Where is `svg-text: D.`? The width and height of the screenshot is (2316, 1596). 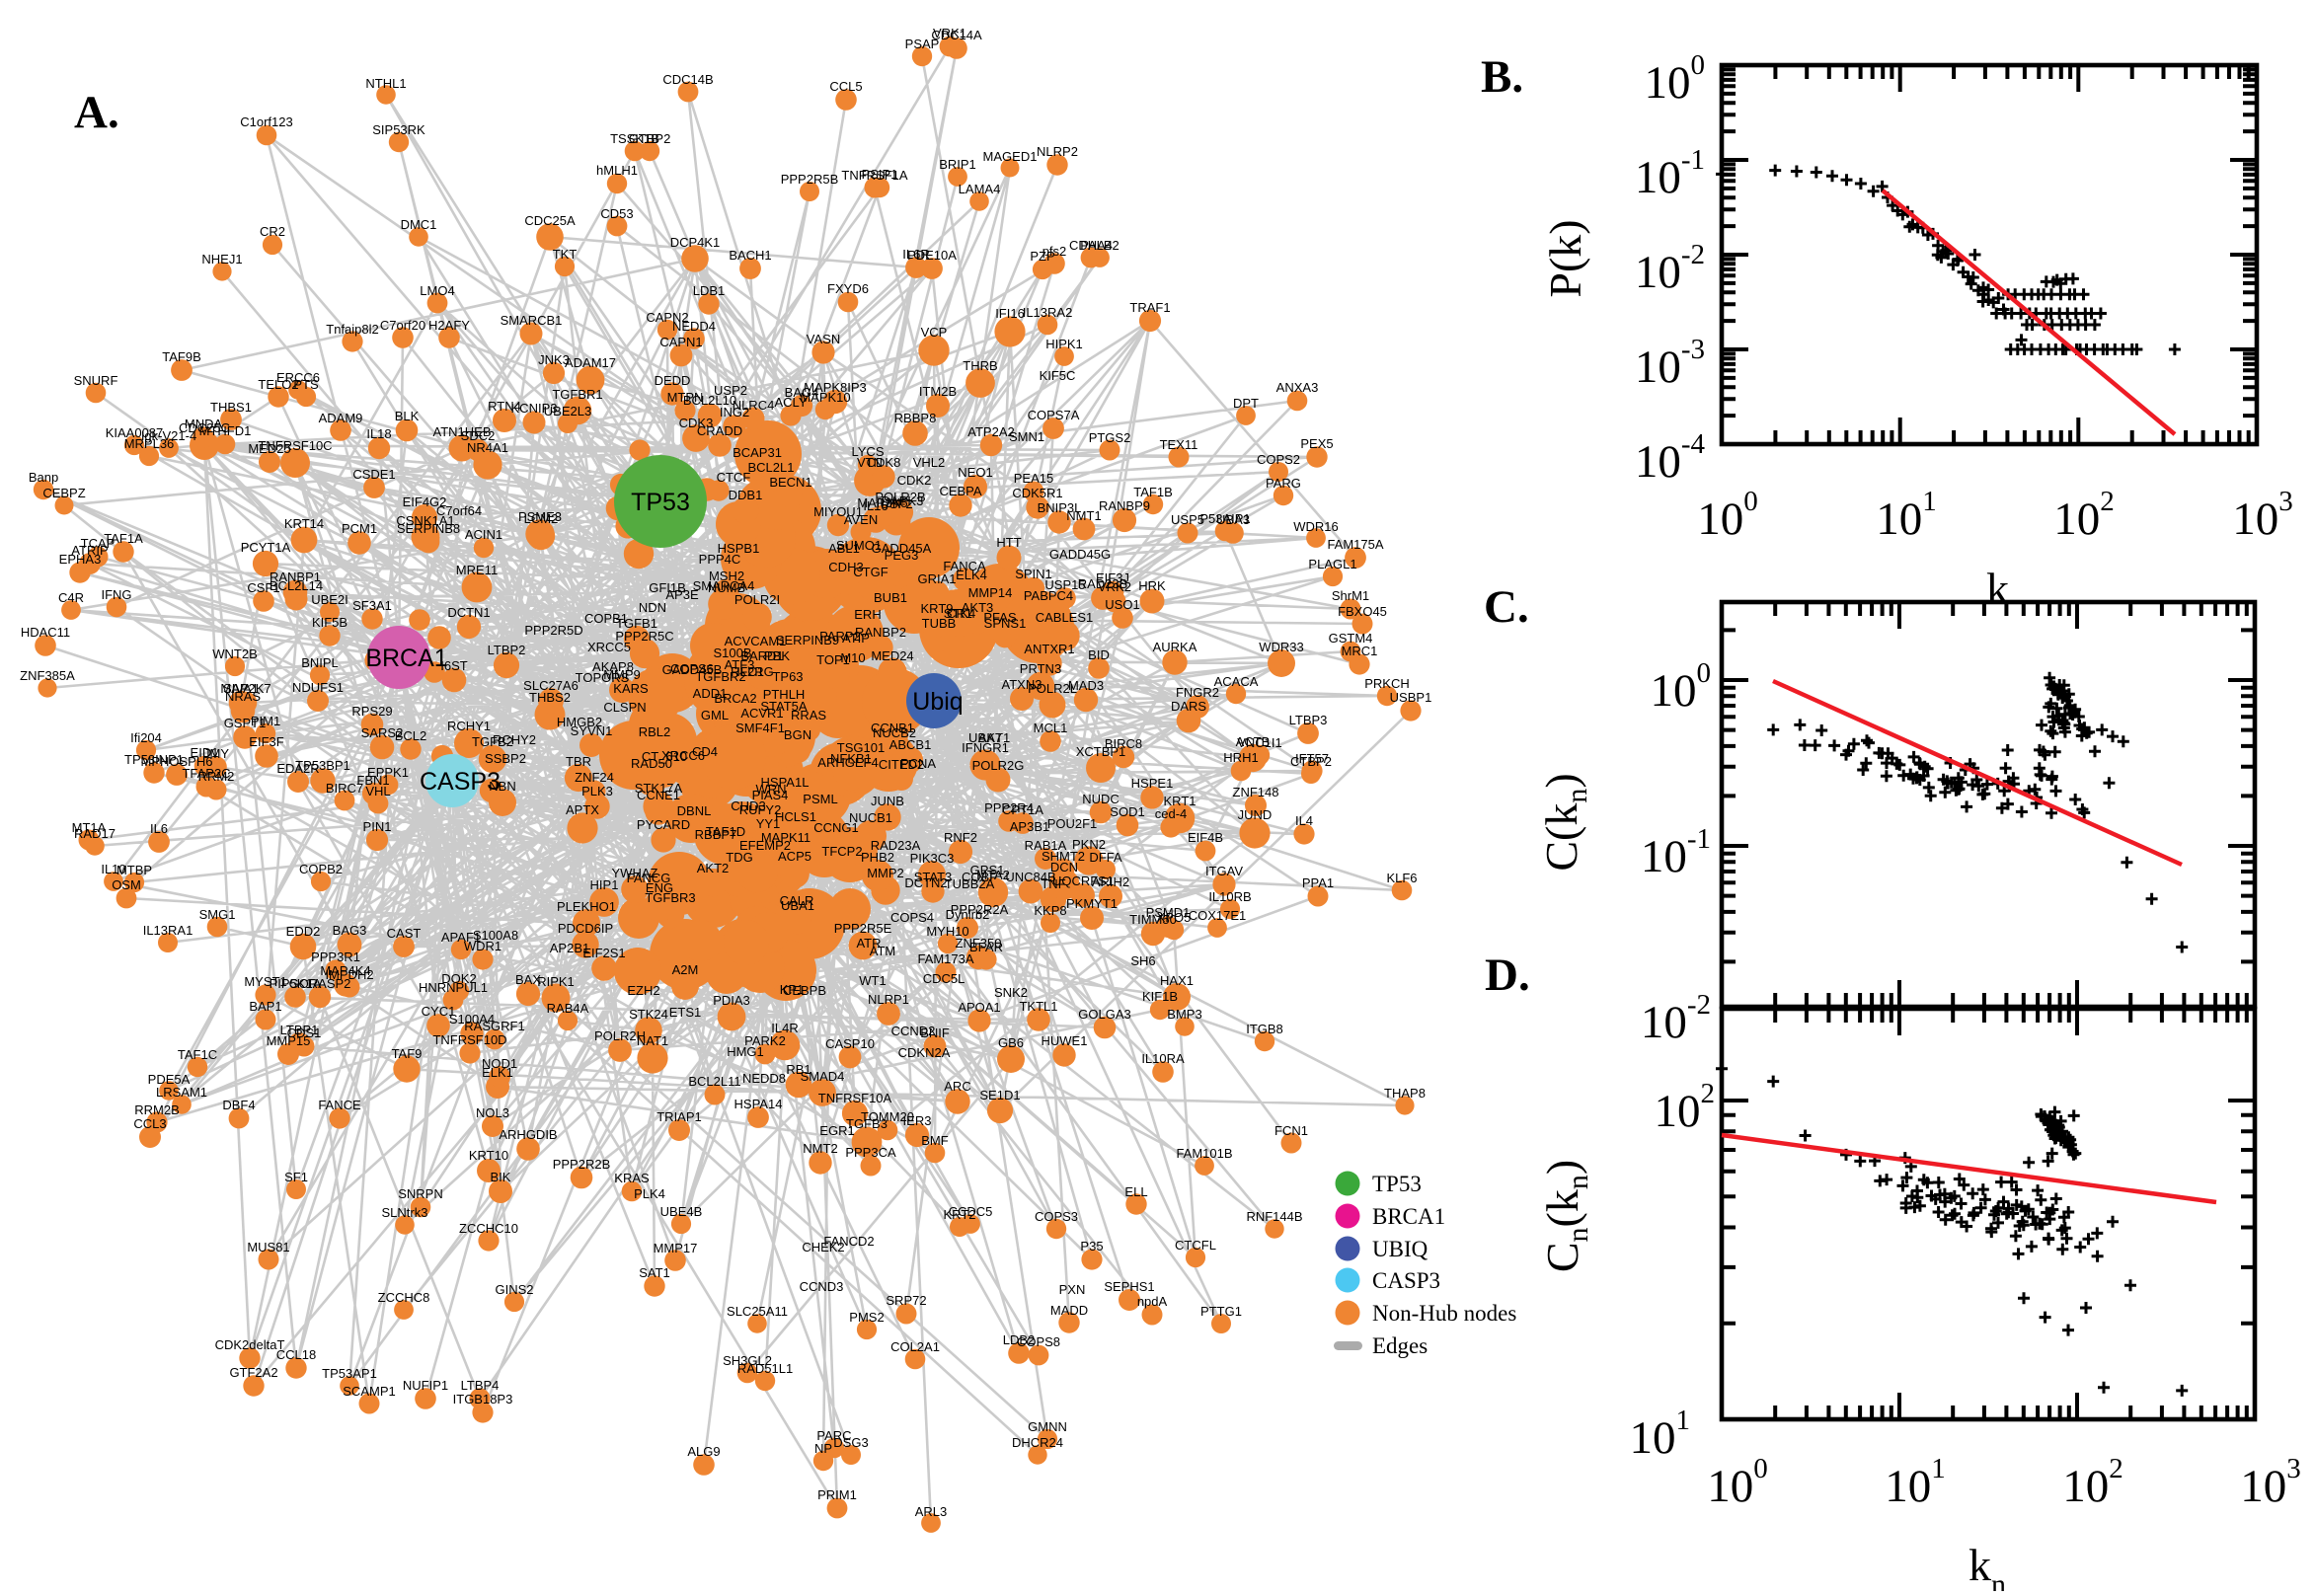 svg-text: D. is located at coordinates (1508, 975).